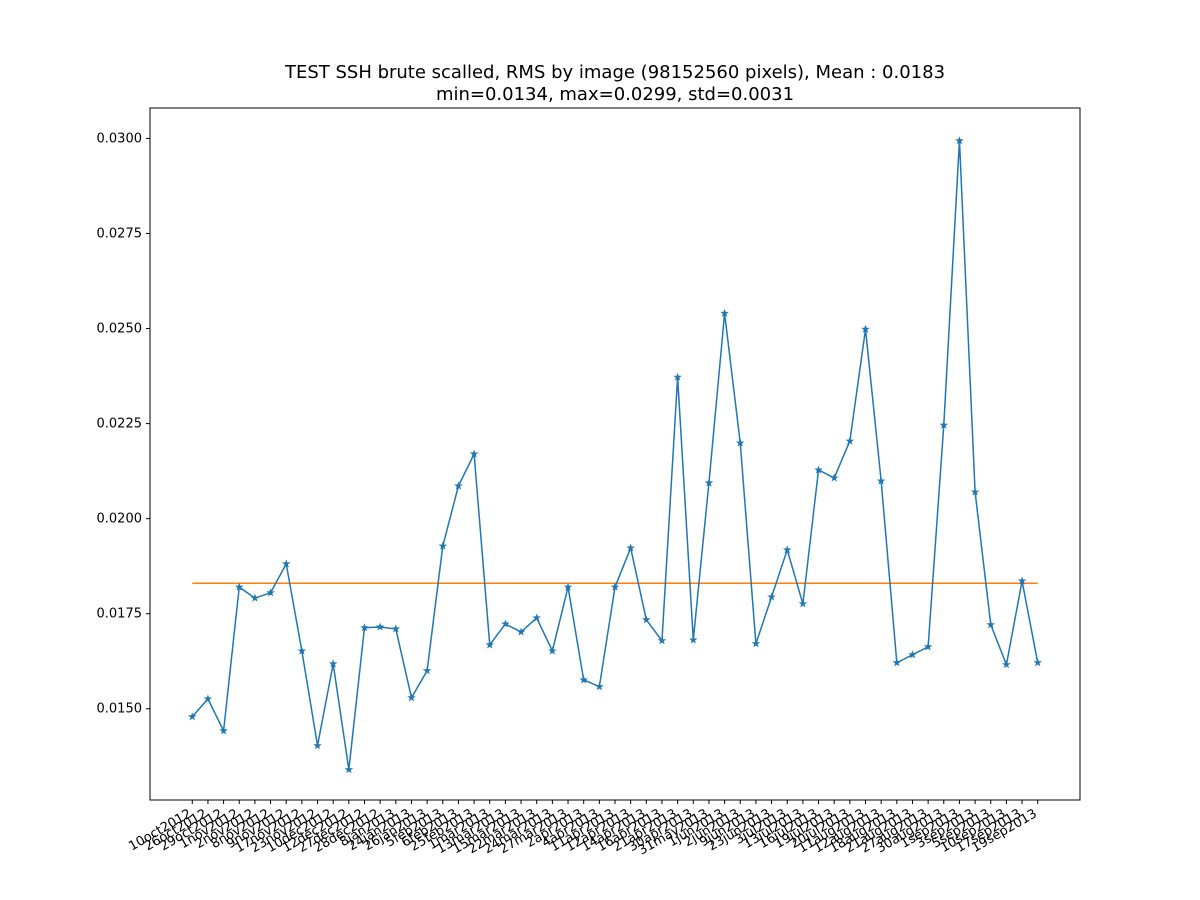  I want to click on y-tick-label: 0.0275, so click(120, 233).